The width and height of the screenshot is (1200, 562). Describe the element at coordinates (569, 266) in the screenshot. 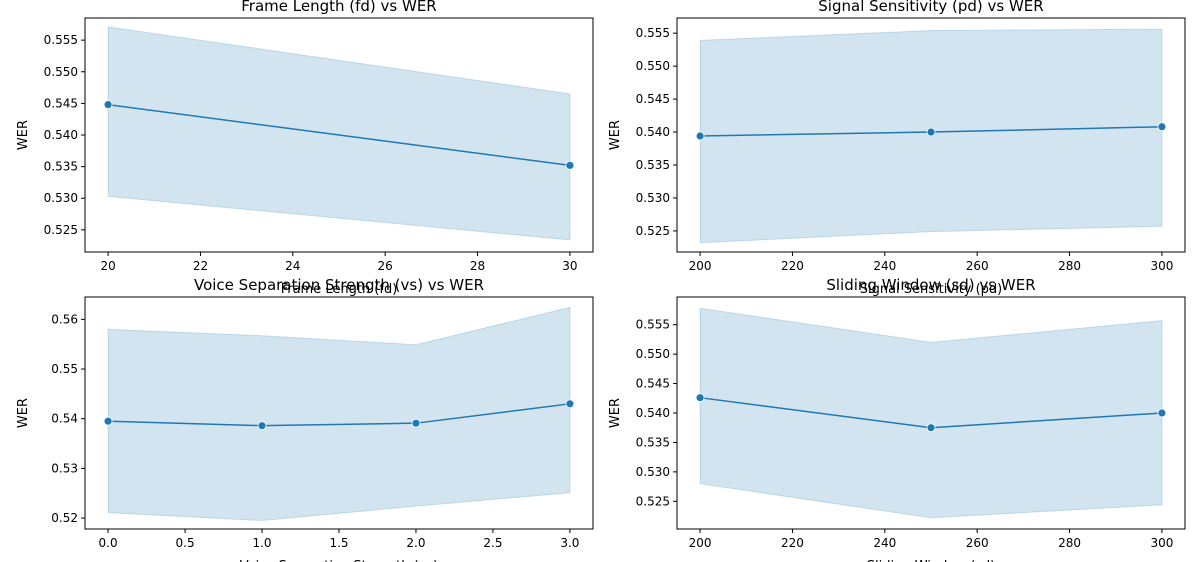

I see `x-tick-label: 30` at that location.